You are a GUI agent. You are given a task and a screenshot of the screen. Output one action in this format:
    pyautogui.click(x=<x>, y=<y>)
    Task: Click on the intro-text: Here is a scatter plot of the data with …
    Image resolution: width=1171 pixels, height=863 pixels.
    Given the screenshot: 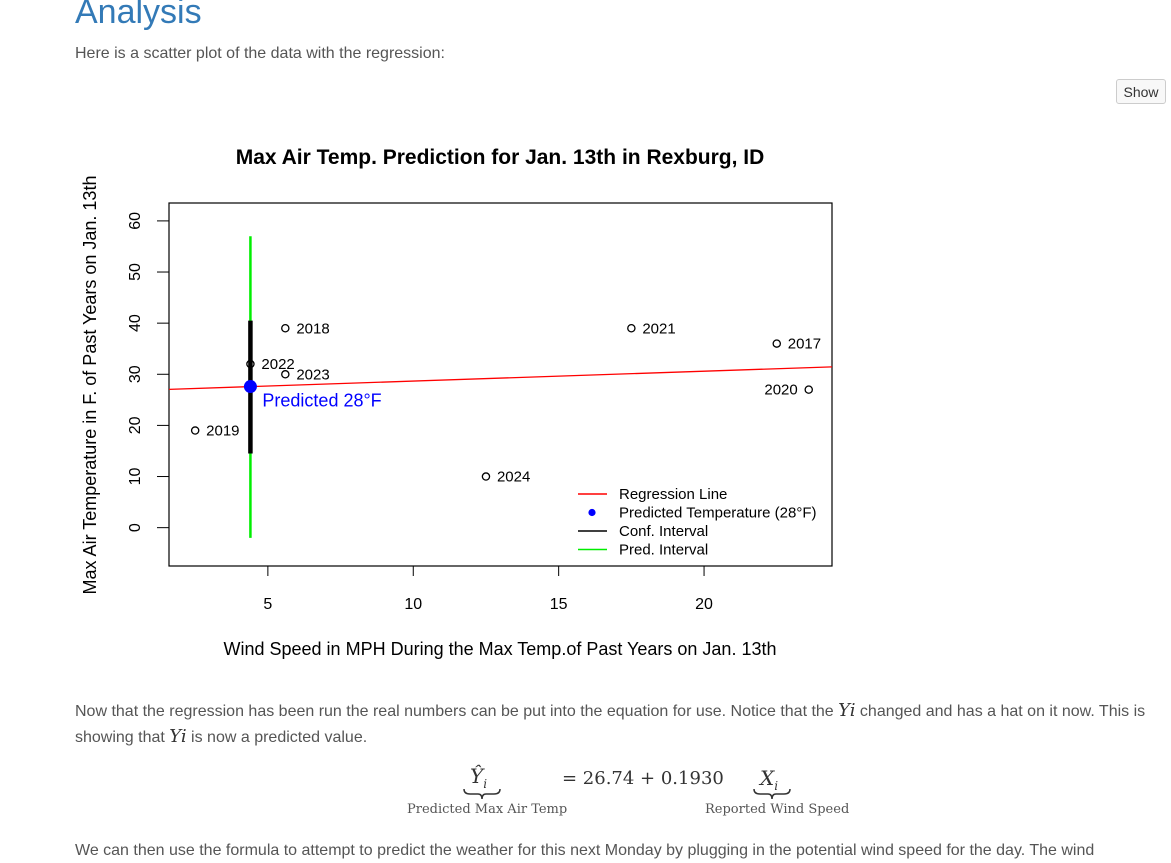 What is the action you would take?
    pyautogui.click(x=260, y=53)
    